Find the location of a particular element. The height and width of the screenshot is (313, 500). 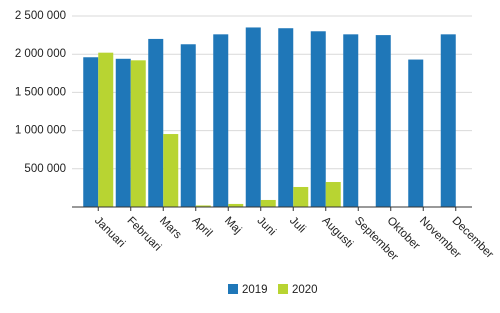

x-tick-label: Juli is located at coordinates (297, 225).